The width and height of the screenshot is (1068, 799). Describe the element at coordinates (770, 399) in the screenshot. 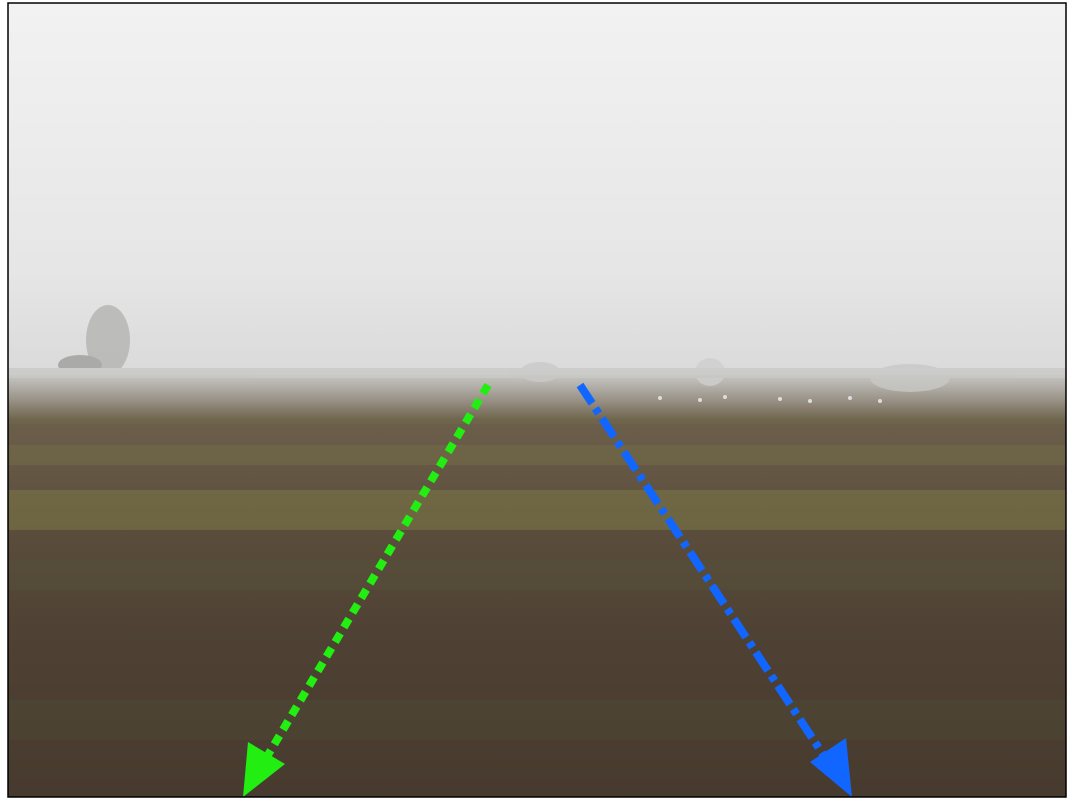

I see `birds` at that location.